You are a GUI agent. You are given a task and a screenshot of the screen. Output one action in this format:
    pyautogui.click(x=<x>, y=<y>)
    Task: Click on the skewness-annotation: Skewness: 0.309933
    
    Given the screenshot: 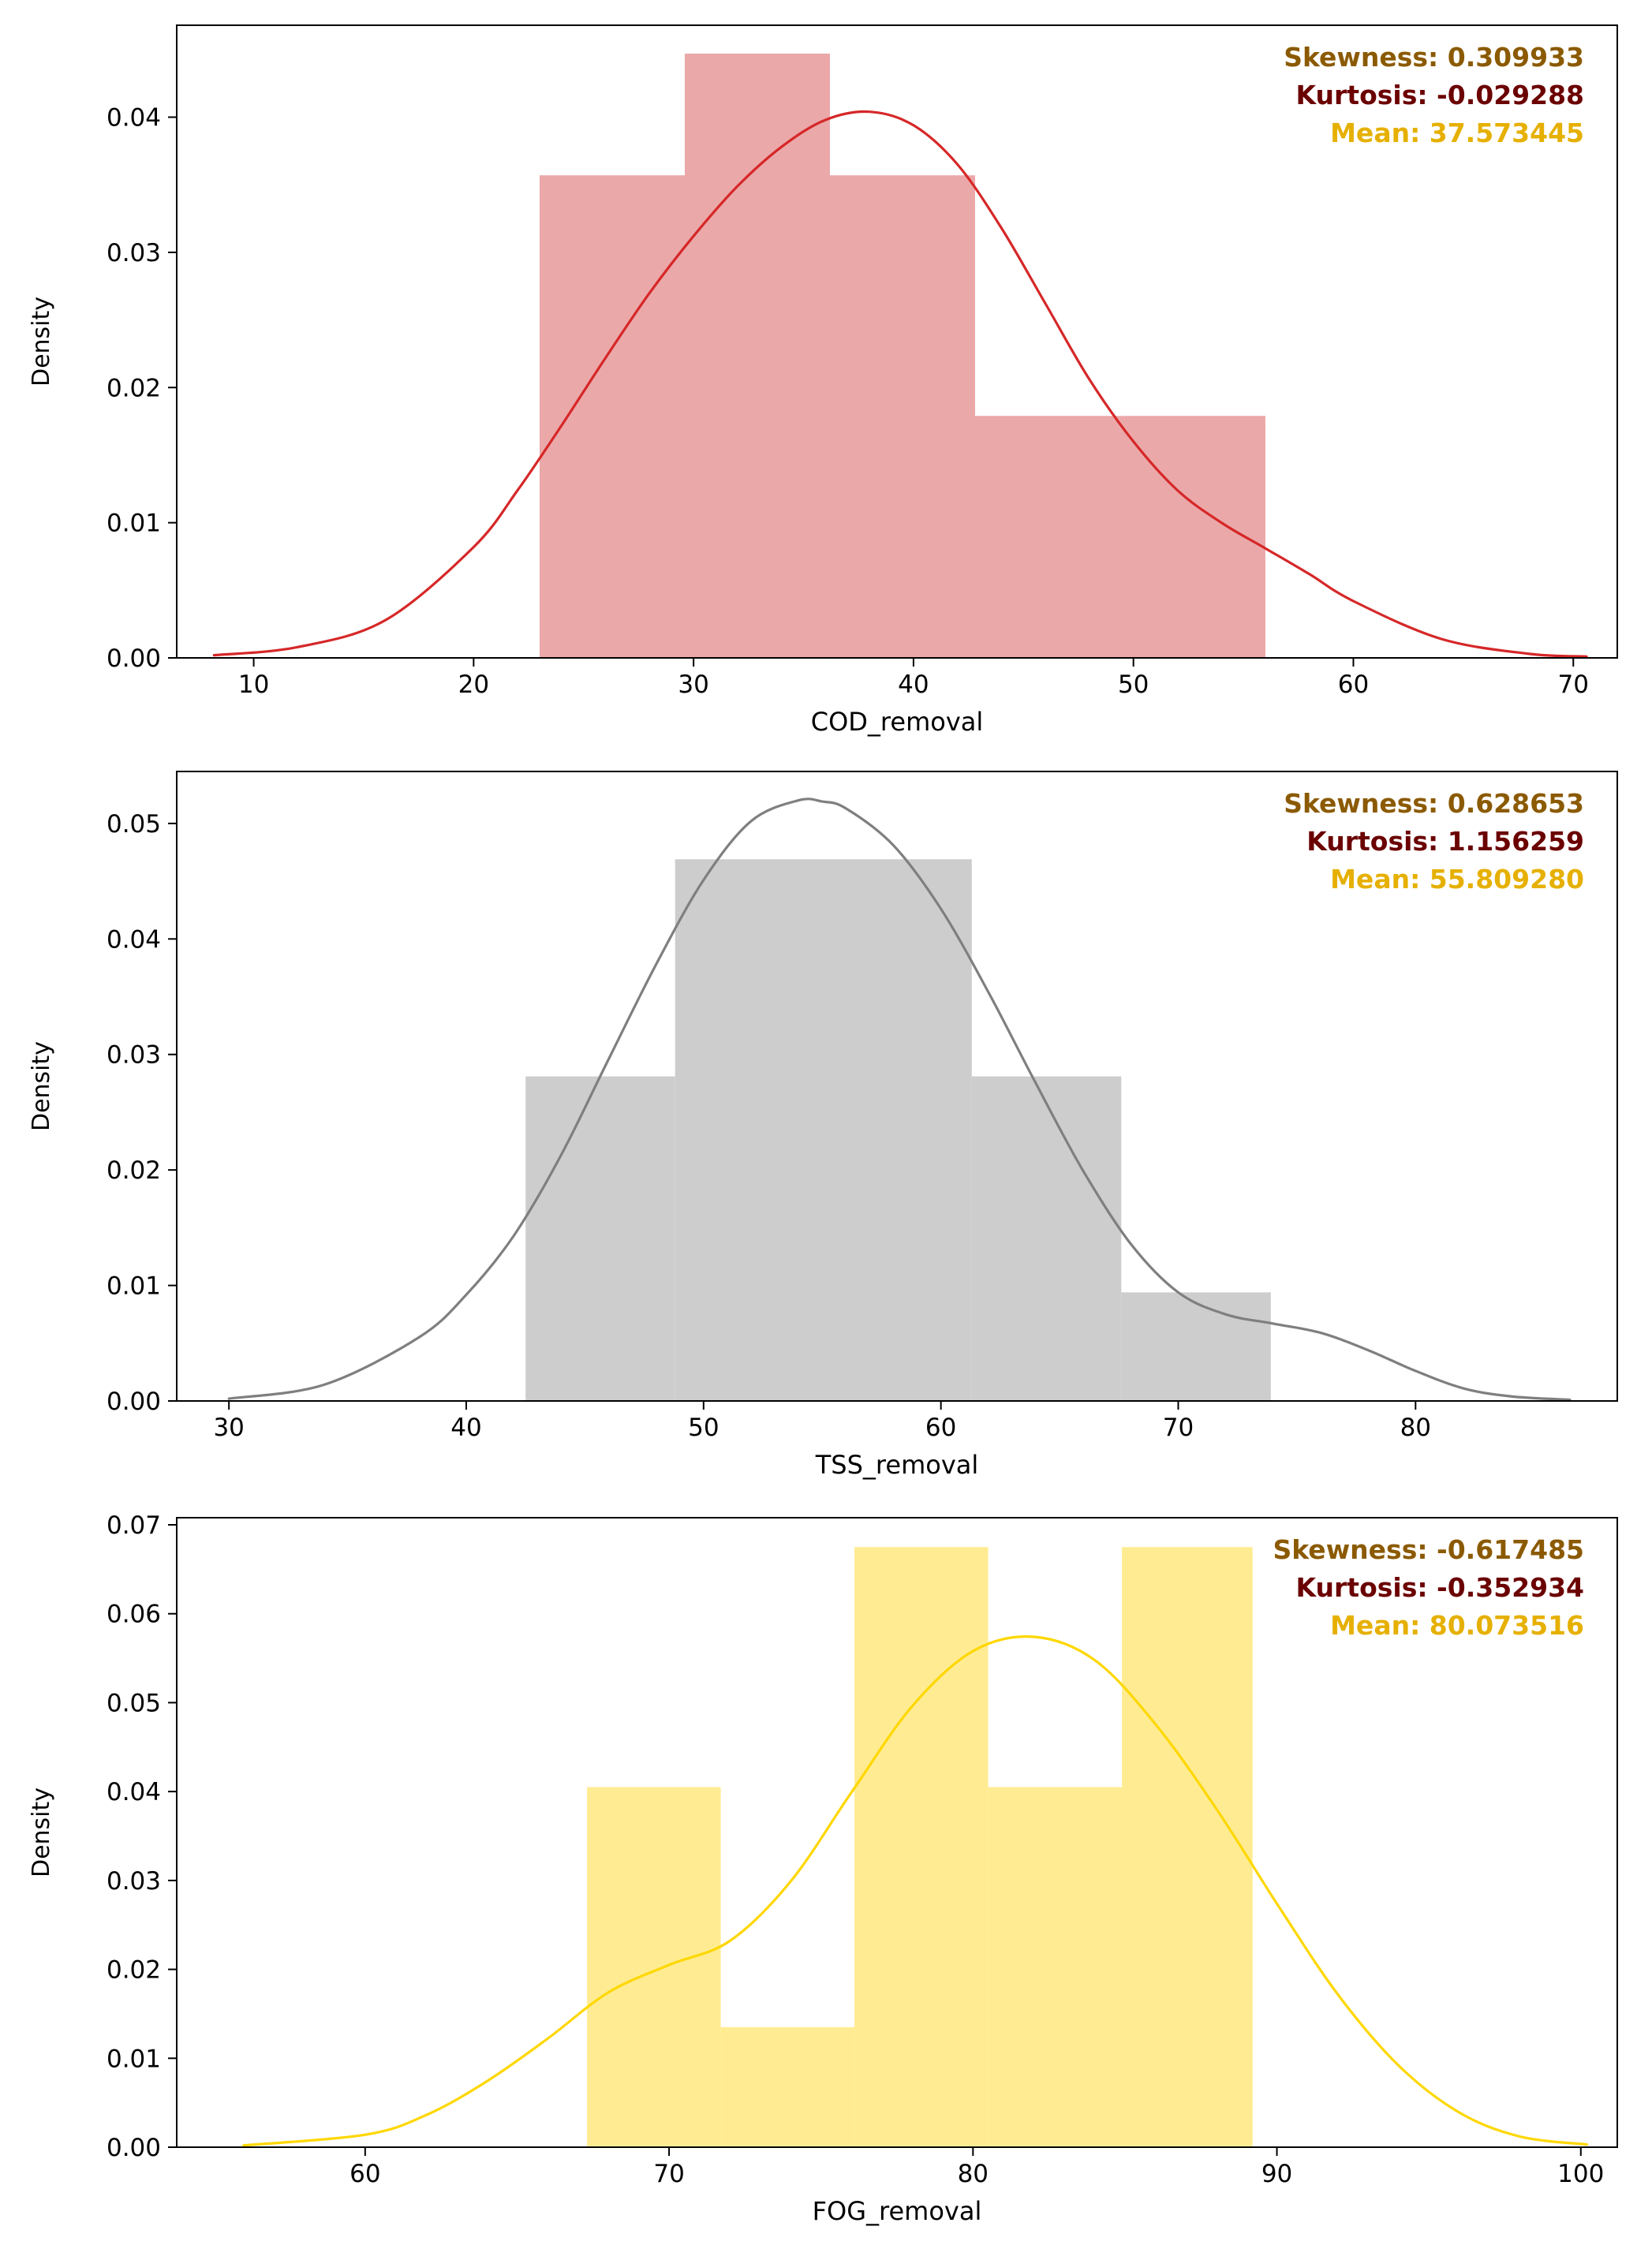 What is the action you would take?
    pyautogui.click(x=1434, y=58)
    